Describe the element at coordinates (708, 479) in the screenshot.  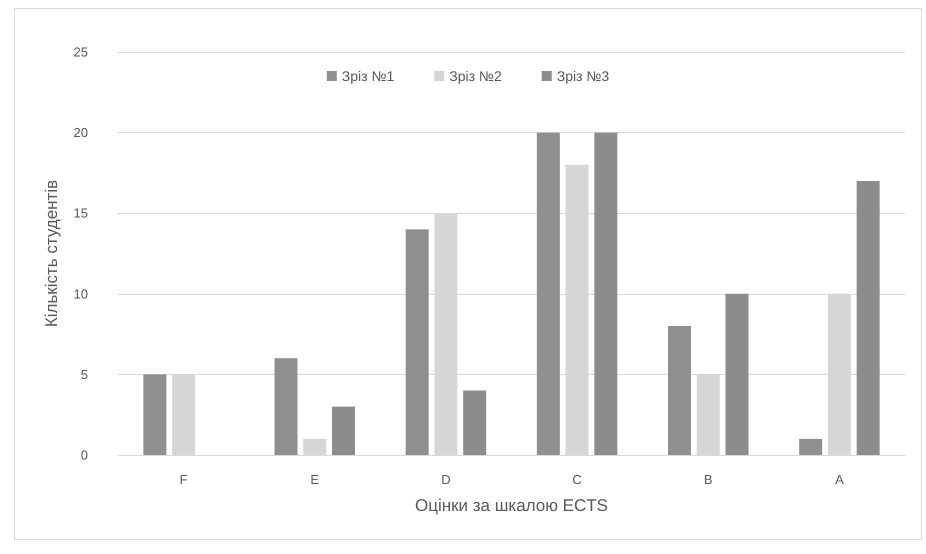
I see `x-tick-label: B` at that location.